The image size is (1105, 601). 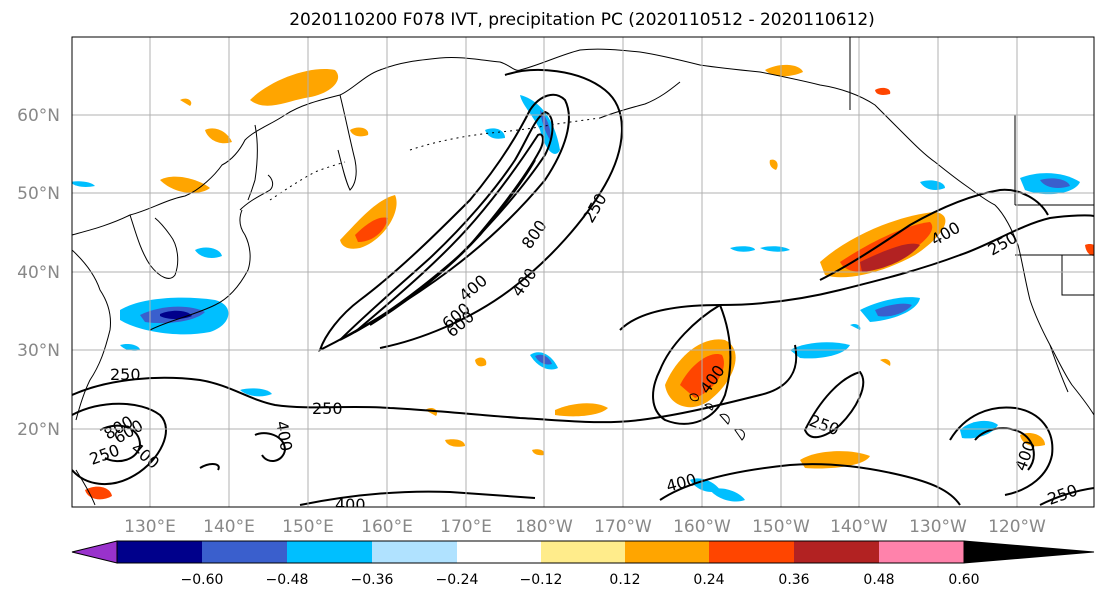 I want to click on colorbar-tick-label: 0.48, so click(x=878, y=580).